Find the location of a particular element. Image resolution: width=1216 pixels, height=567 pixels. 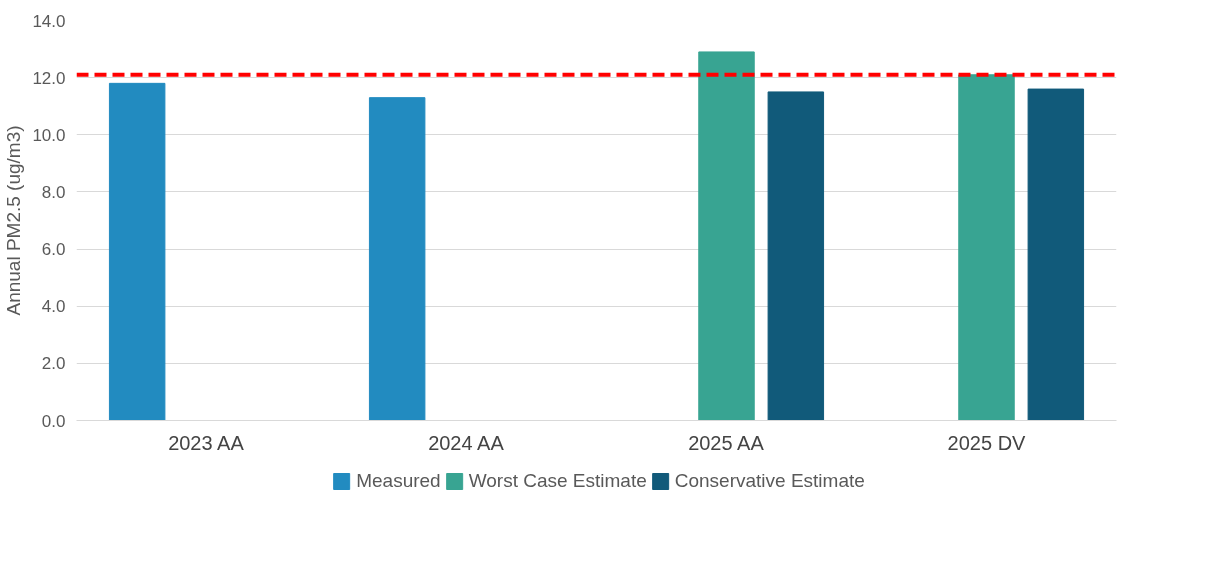

y-axis-title: Annual PM2.5 (ug/m3) is located at coordinates (14, 220).